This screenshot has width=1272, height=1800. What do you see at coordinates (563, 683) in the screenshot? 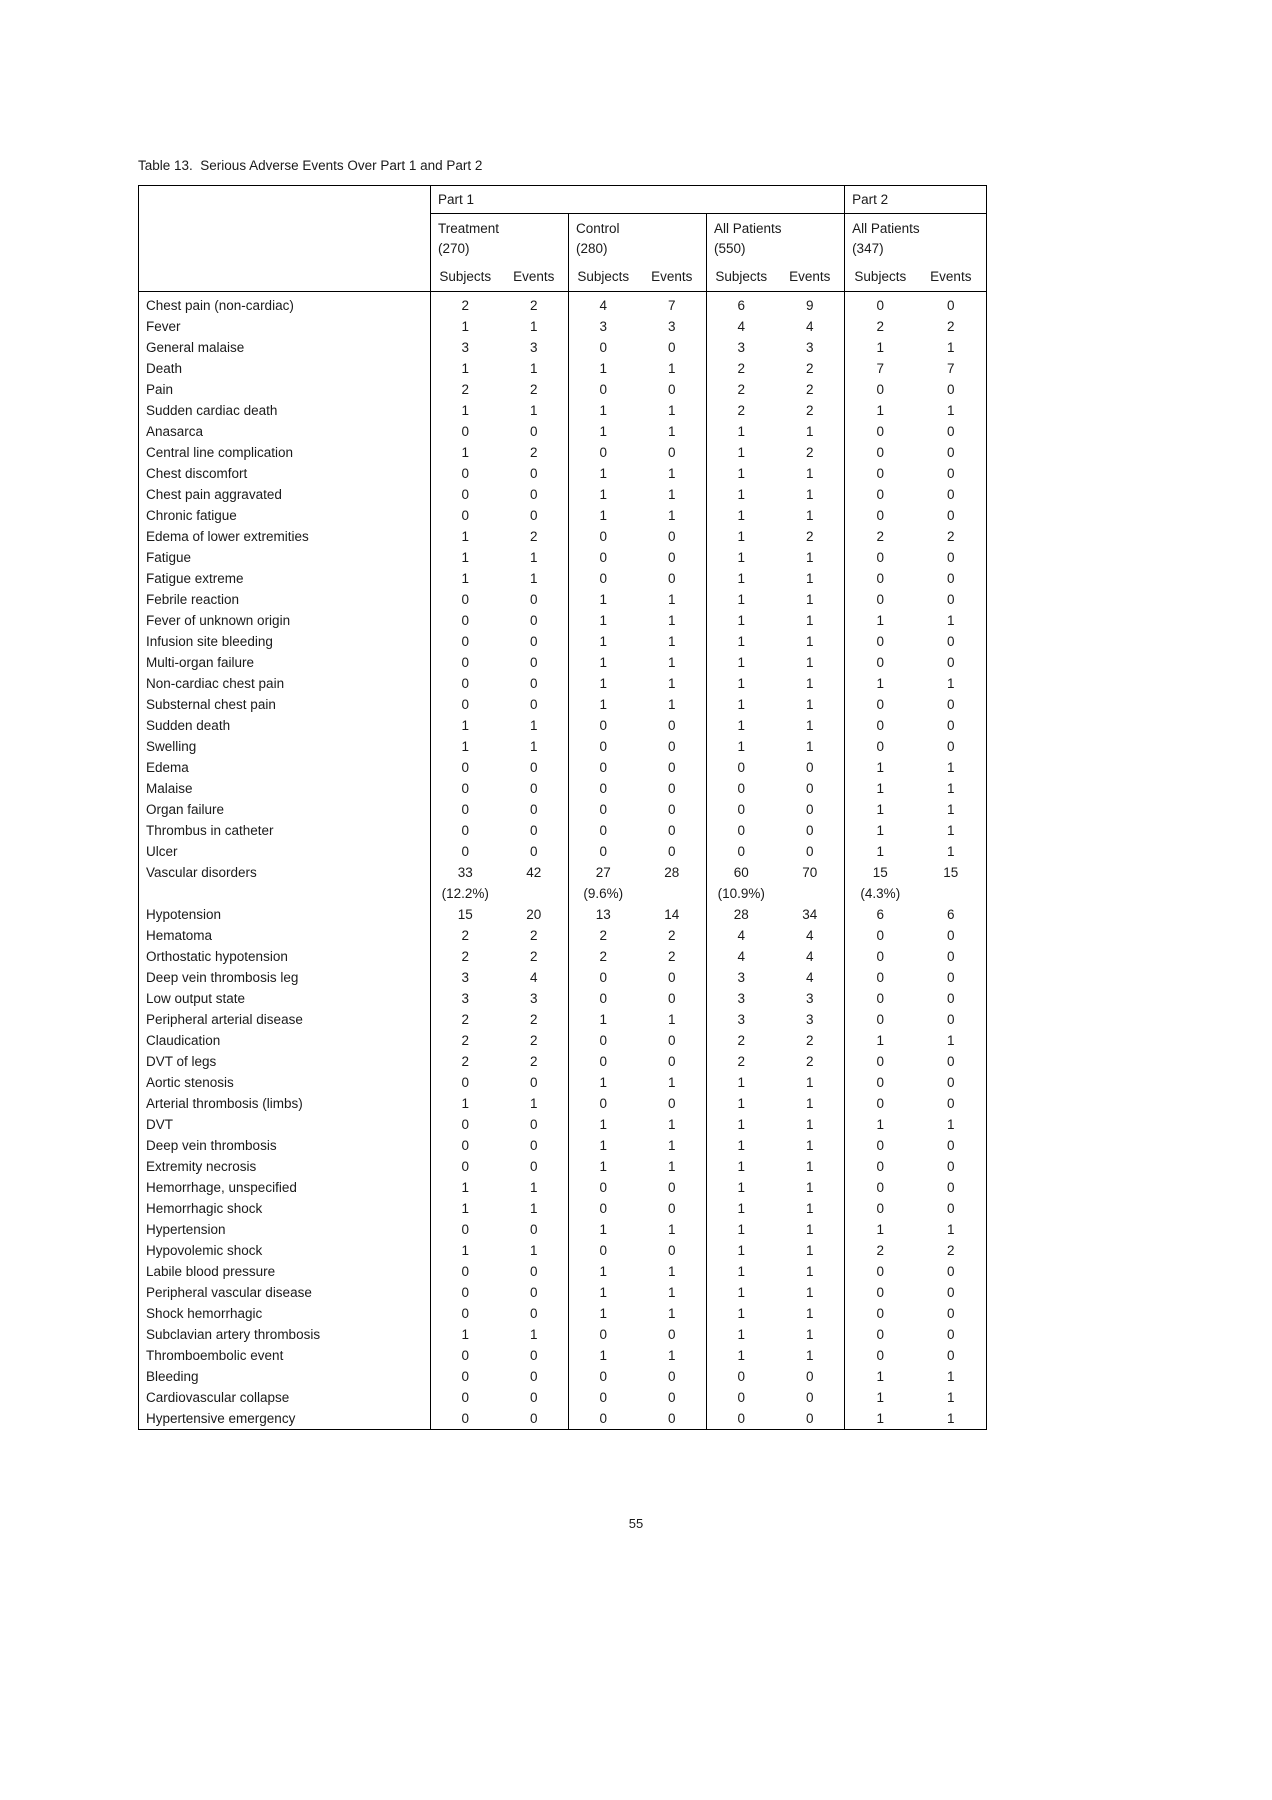
I see `event-row: Non-cardiac chest pain 0 0 1 1 1 1 1 1` at bounding box center [563, 683].